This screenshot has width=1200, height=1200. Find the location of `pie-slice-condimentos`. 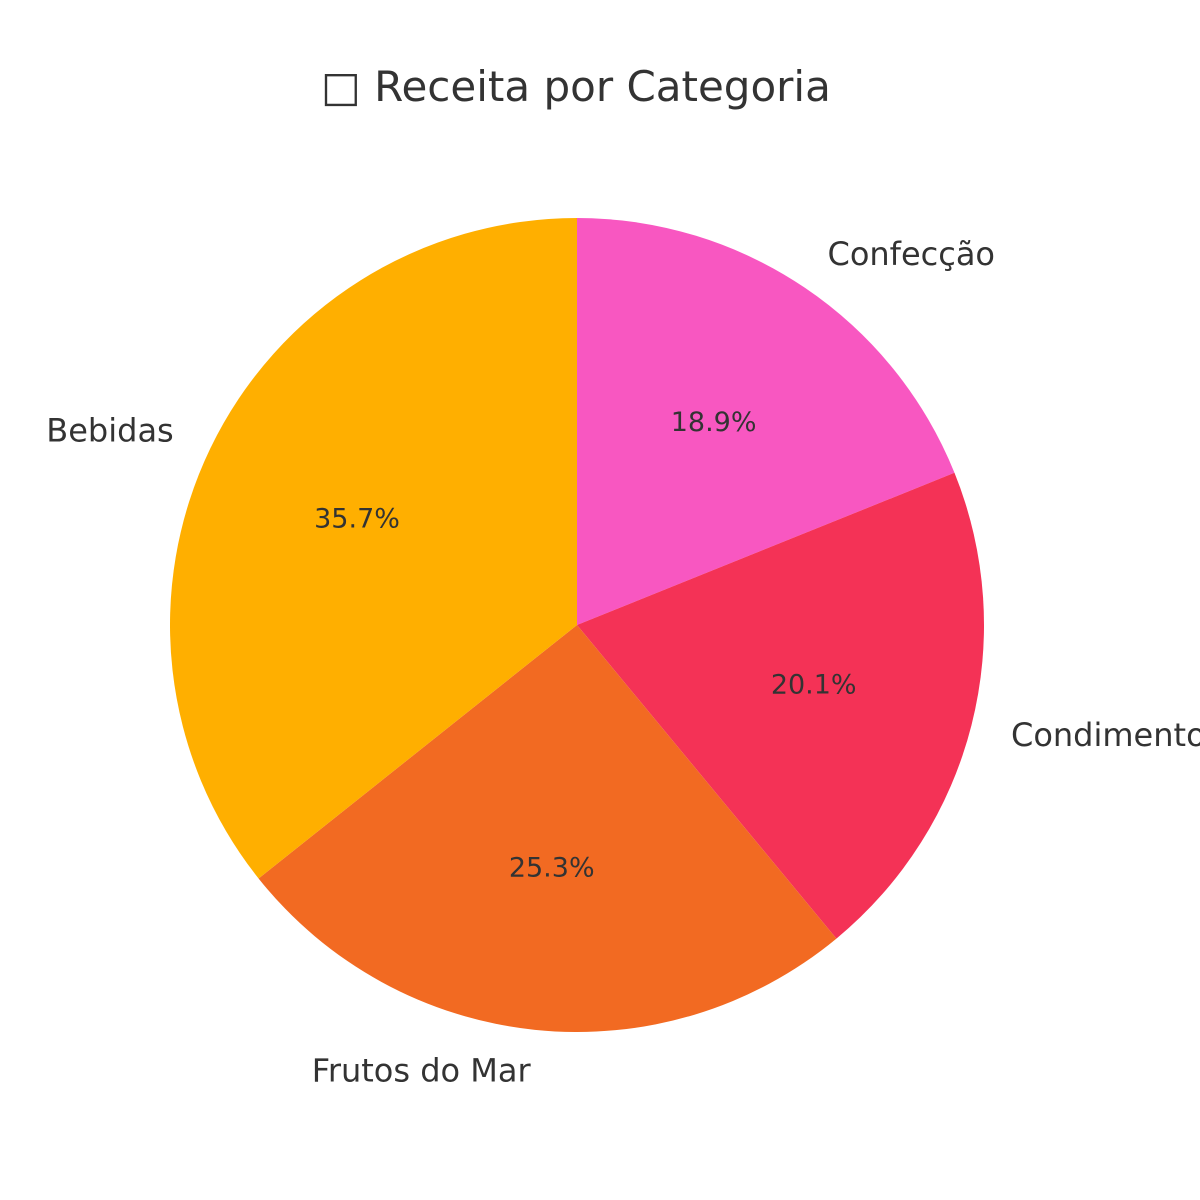

pie-slice-condimentos is located at coordinates (781, 705).